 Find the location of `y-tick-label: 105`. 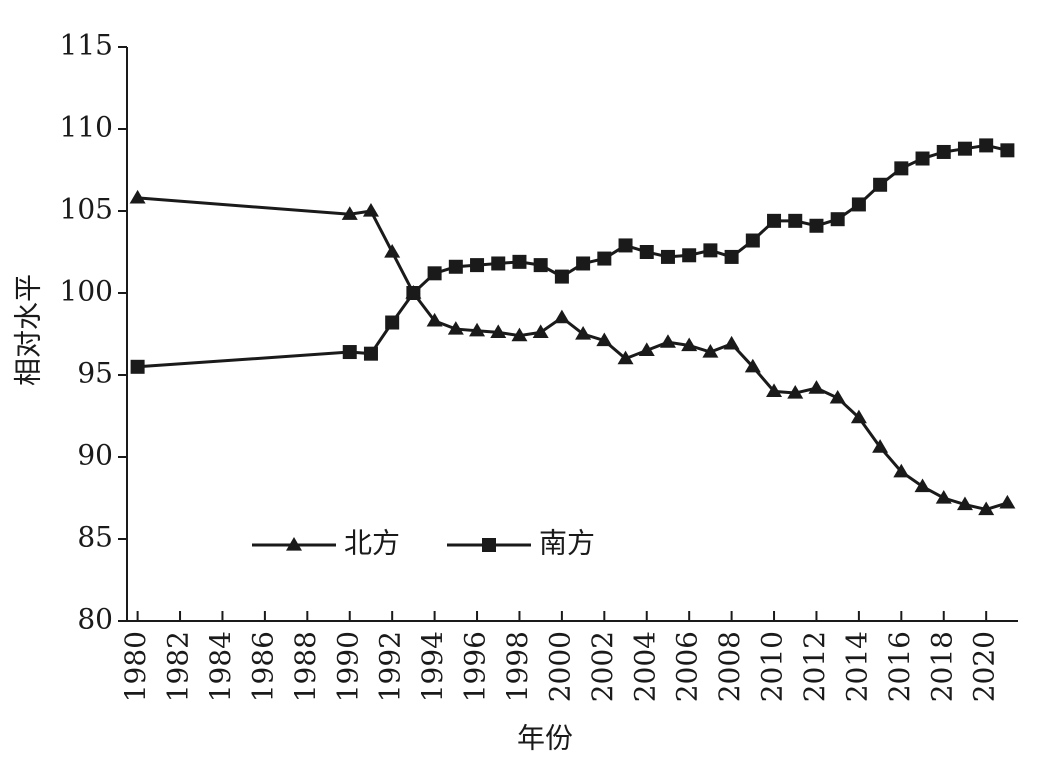

y-tick-label: 105 is located at coordinates (86, 209).